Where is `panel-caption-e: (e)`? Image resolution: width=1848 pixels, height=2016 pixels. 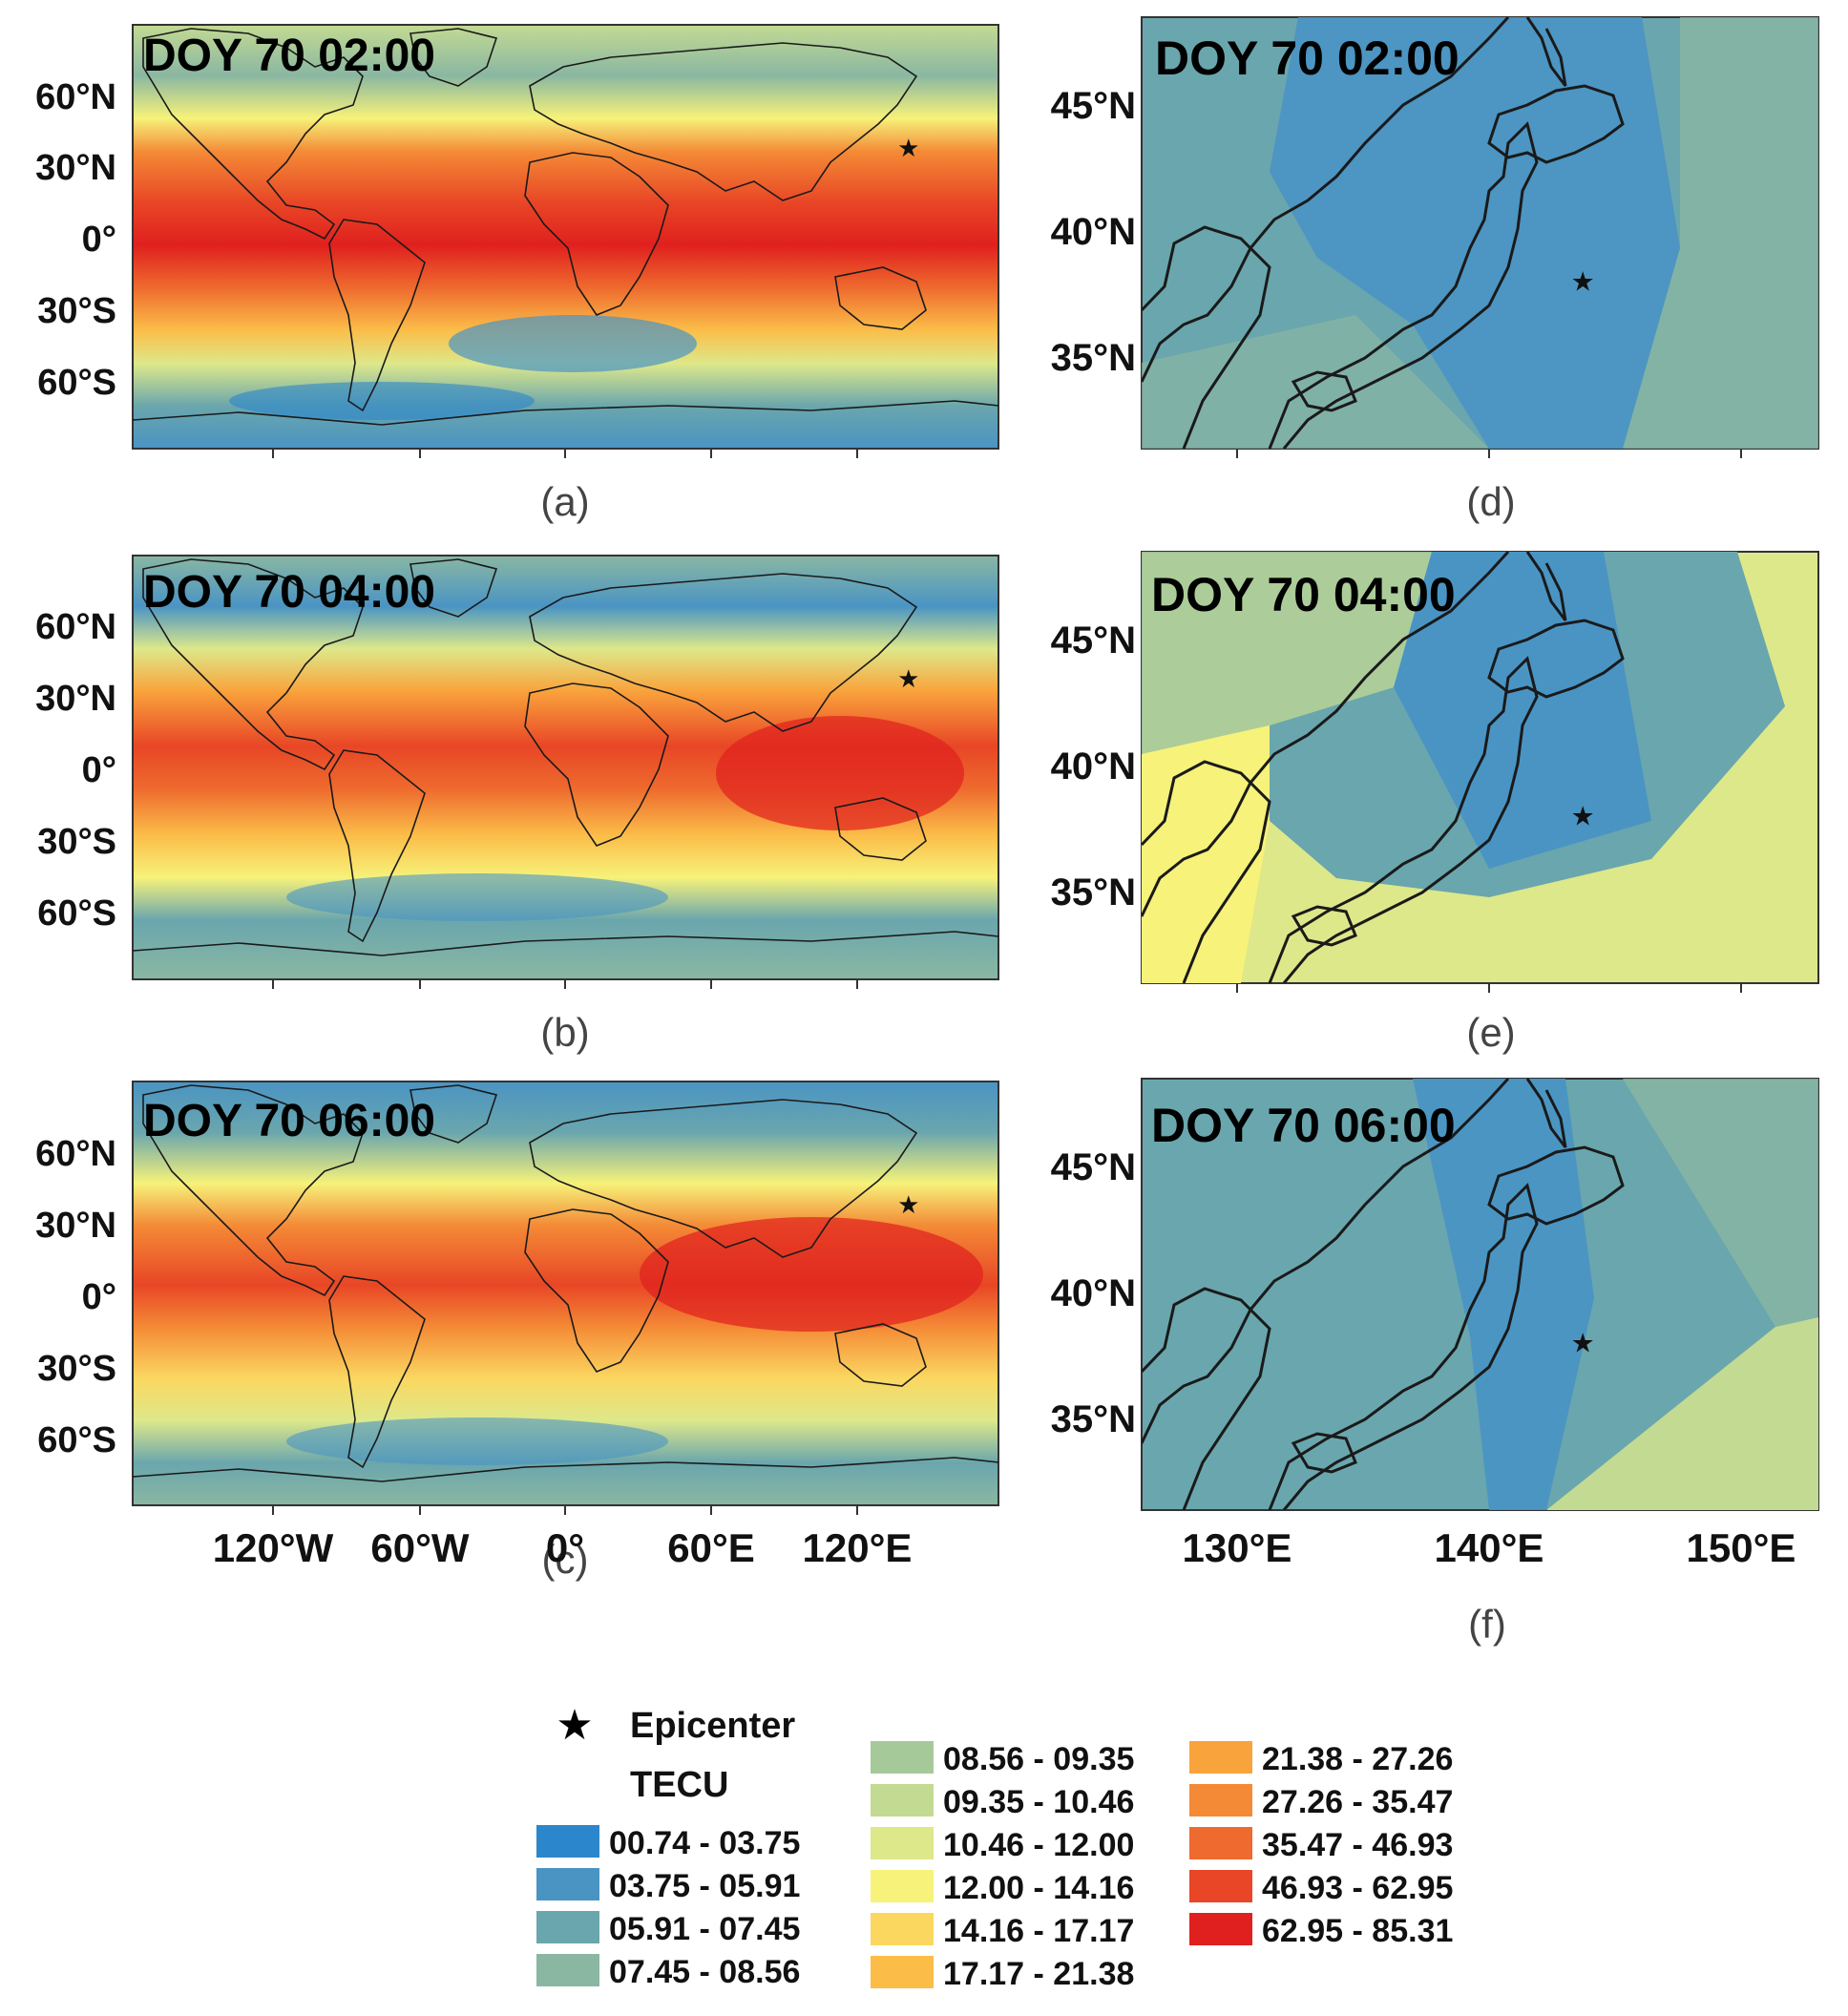
panel-caption-e: (e) is located at coordinates (1491, 1033).